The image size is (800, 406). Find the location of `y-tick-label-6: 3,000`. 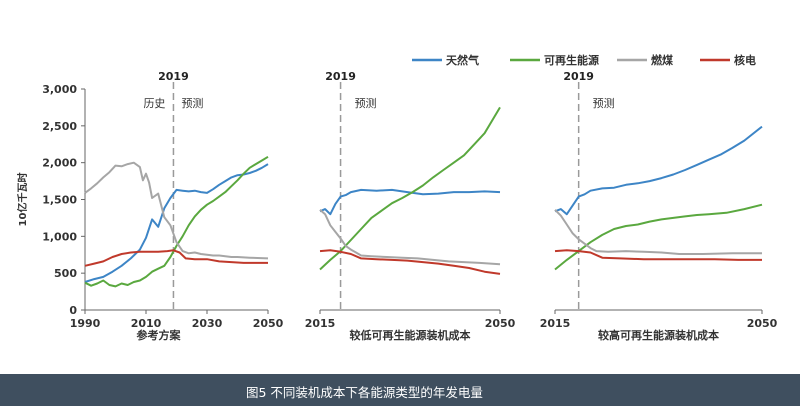

y-tick-label-6: 3,000 is located at coordinates (59, 89).